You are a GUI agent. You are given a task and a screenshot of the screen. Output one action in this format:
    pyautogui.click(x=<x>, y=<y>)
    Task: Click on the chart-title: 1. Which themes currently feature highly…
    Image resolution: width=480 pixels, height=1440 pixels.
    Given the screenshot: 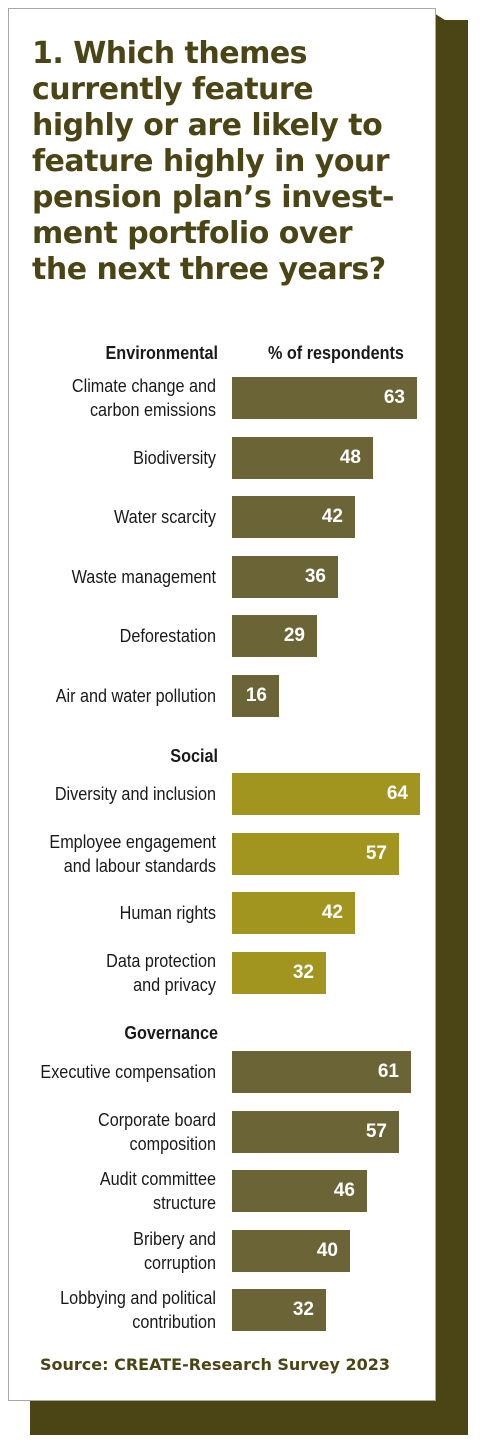 What is the action you would take?
    pyautogui.click(x=213, y=161)
    